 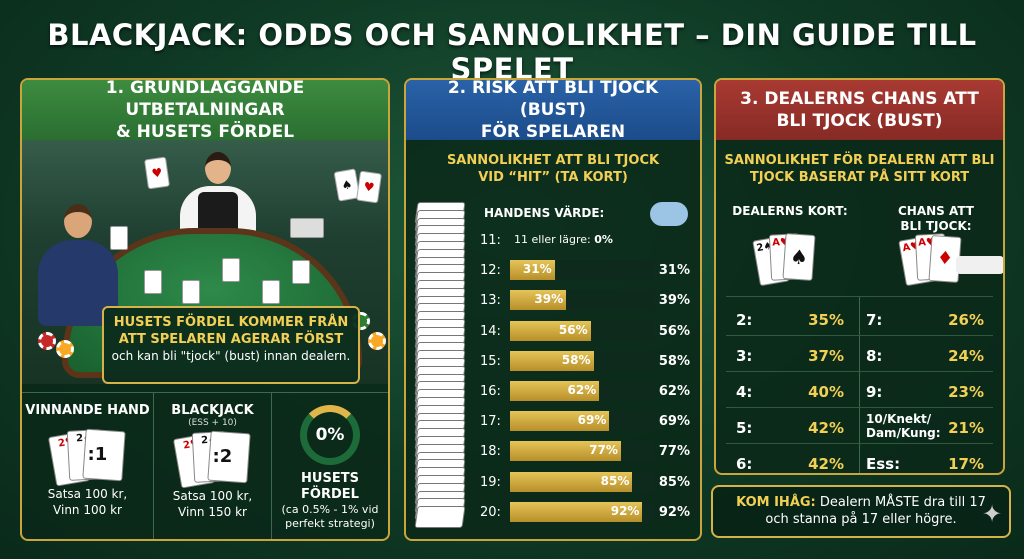 I want to click on column-divider, so click(x=859, y=384).